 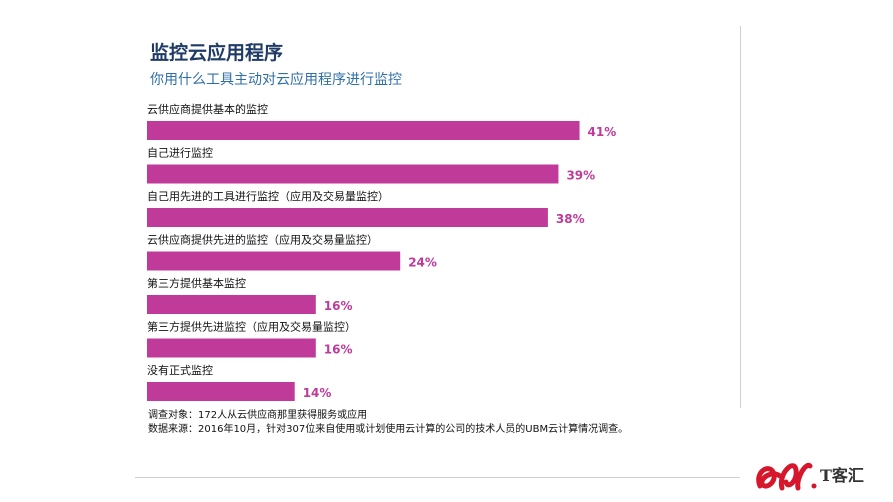 What do you see at coordinates (740, 217) in the screenshot?
I see `vertical-divider` at bounding box center [740, 217].